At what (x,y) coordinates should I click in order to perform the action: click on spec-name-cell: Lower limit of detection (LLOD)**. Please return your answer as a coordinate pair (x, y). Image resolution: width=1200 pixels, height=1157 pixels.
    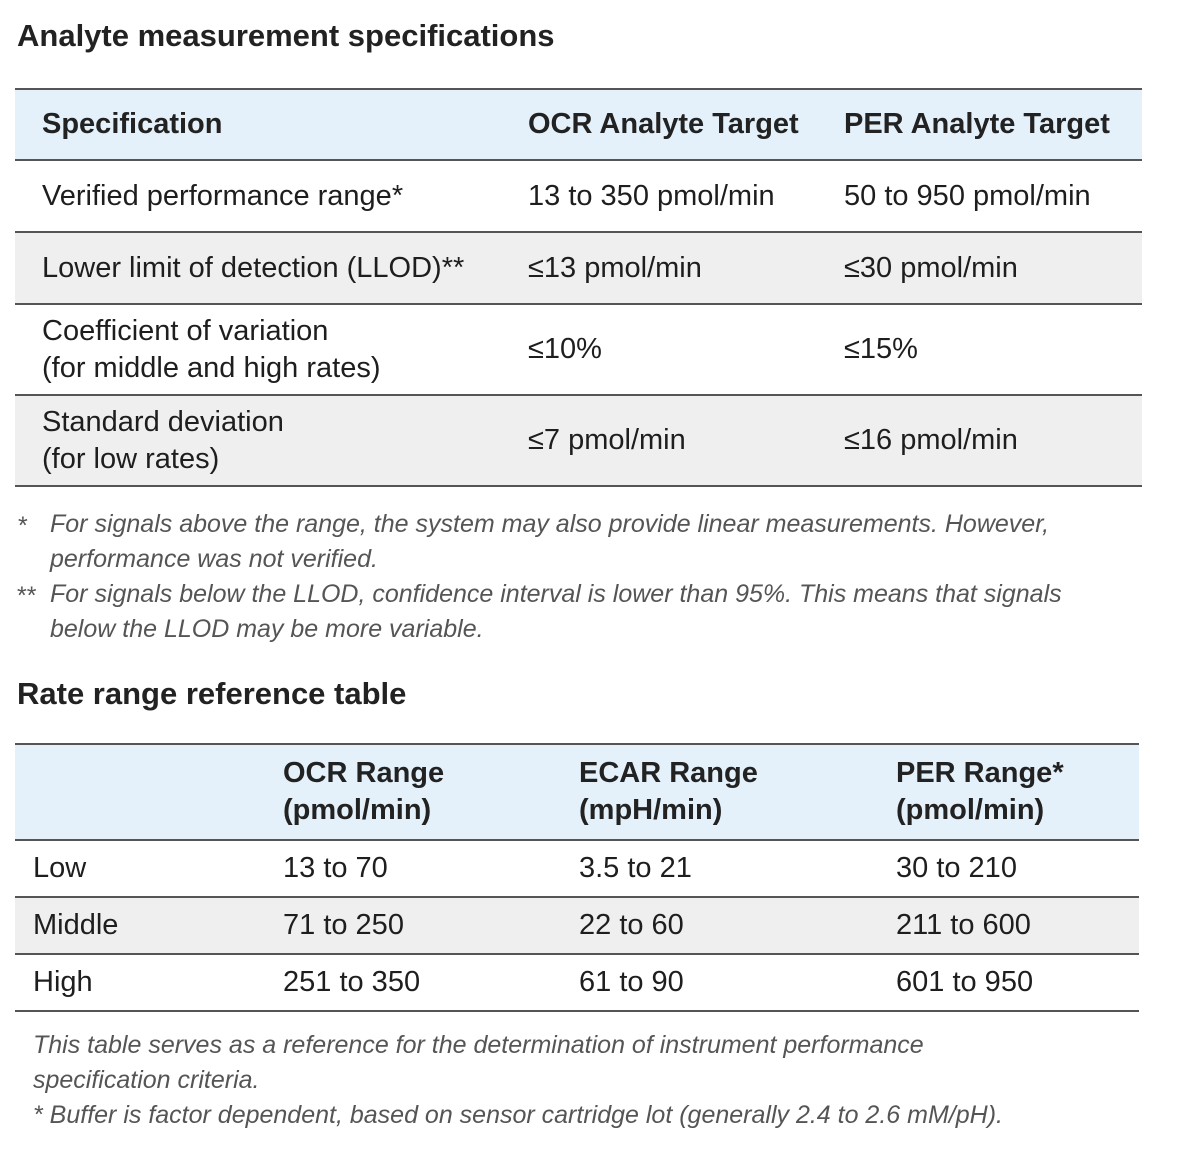
    Looking at the image, I should click on (271, 268).